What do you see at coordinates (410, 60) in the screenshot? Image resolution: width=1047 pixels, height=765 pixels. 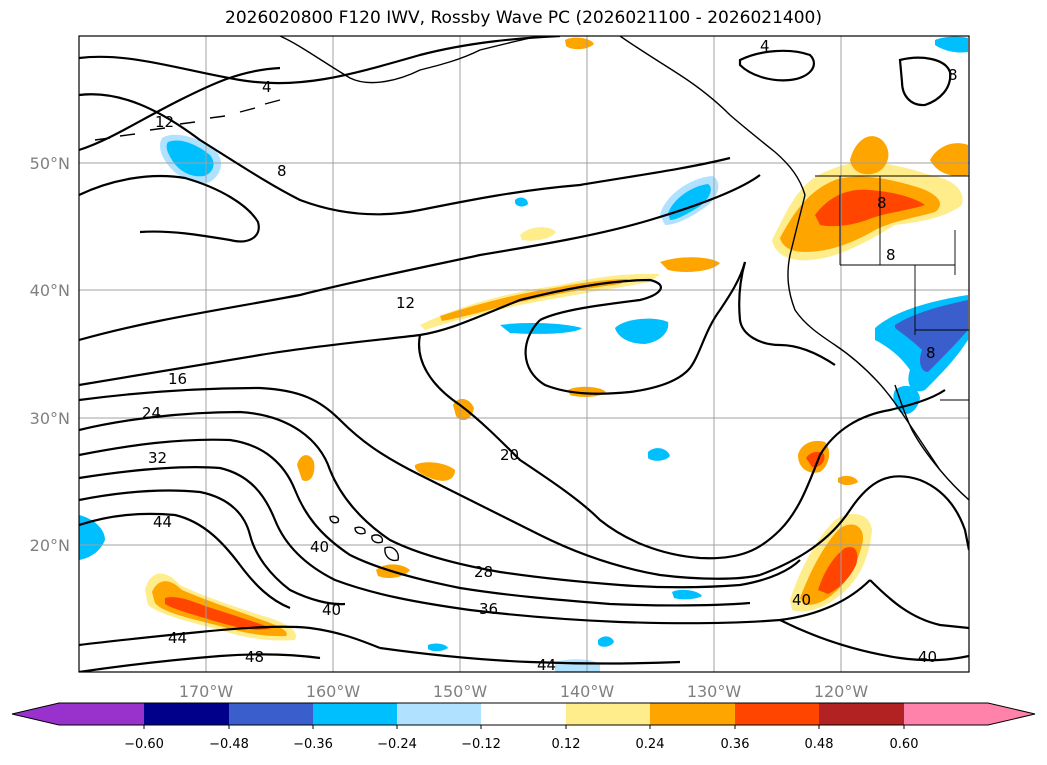 I see `coastline-alaska` at bounding box center [410, 60].